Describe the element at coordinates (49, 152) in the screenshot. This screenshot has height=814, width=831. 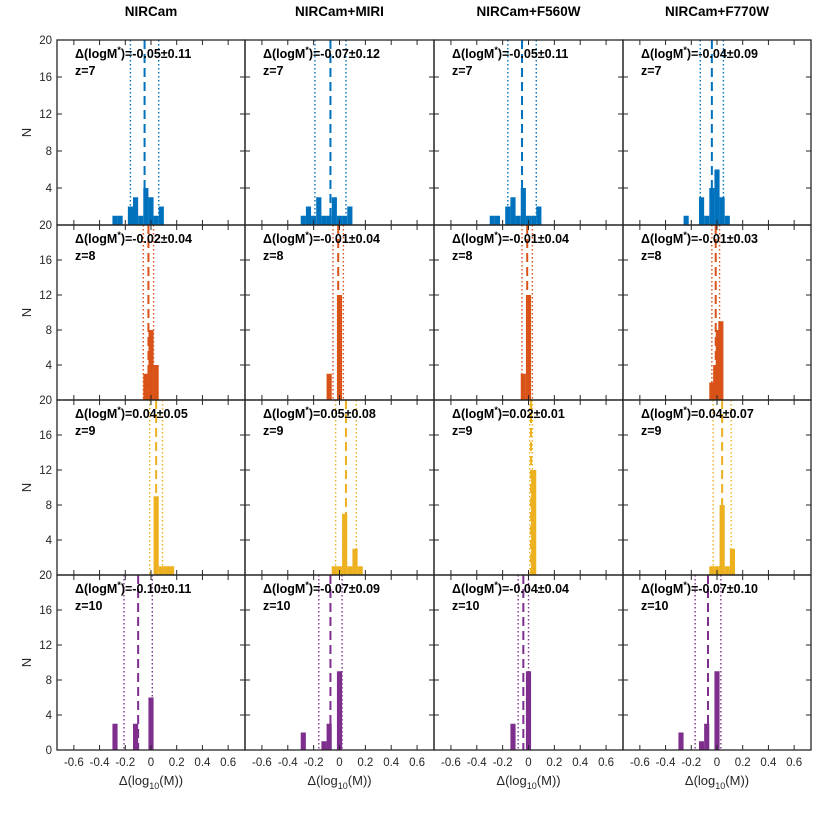
I see `y-tick-label-r1: 8` at that location.